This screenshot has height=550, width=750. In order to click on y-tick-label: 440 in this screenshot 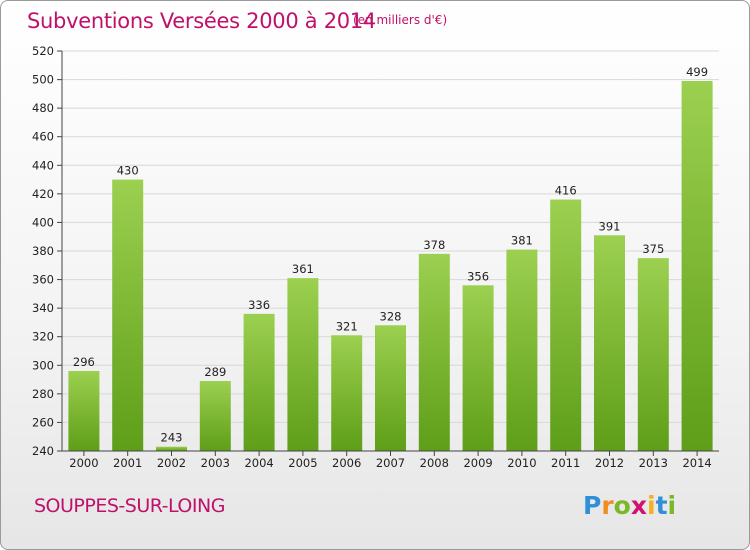, I will do `click(43, 165)`.